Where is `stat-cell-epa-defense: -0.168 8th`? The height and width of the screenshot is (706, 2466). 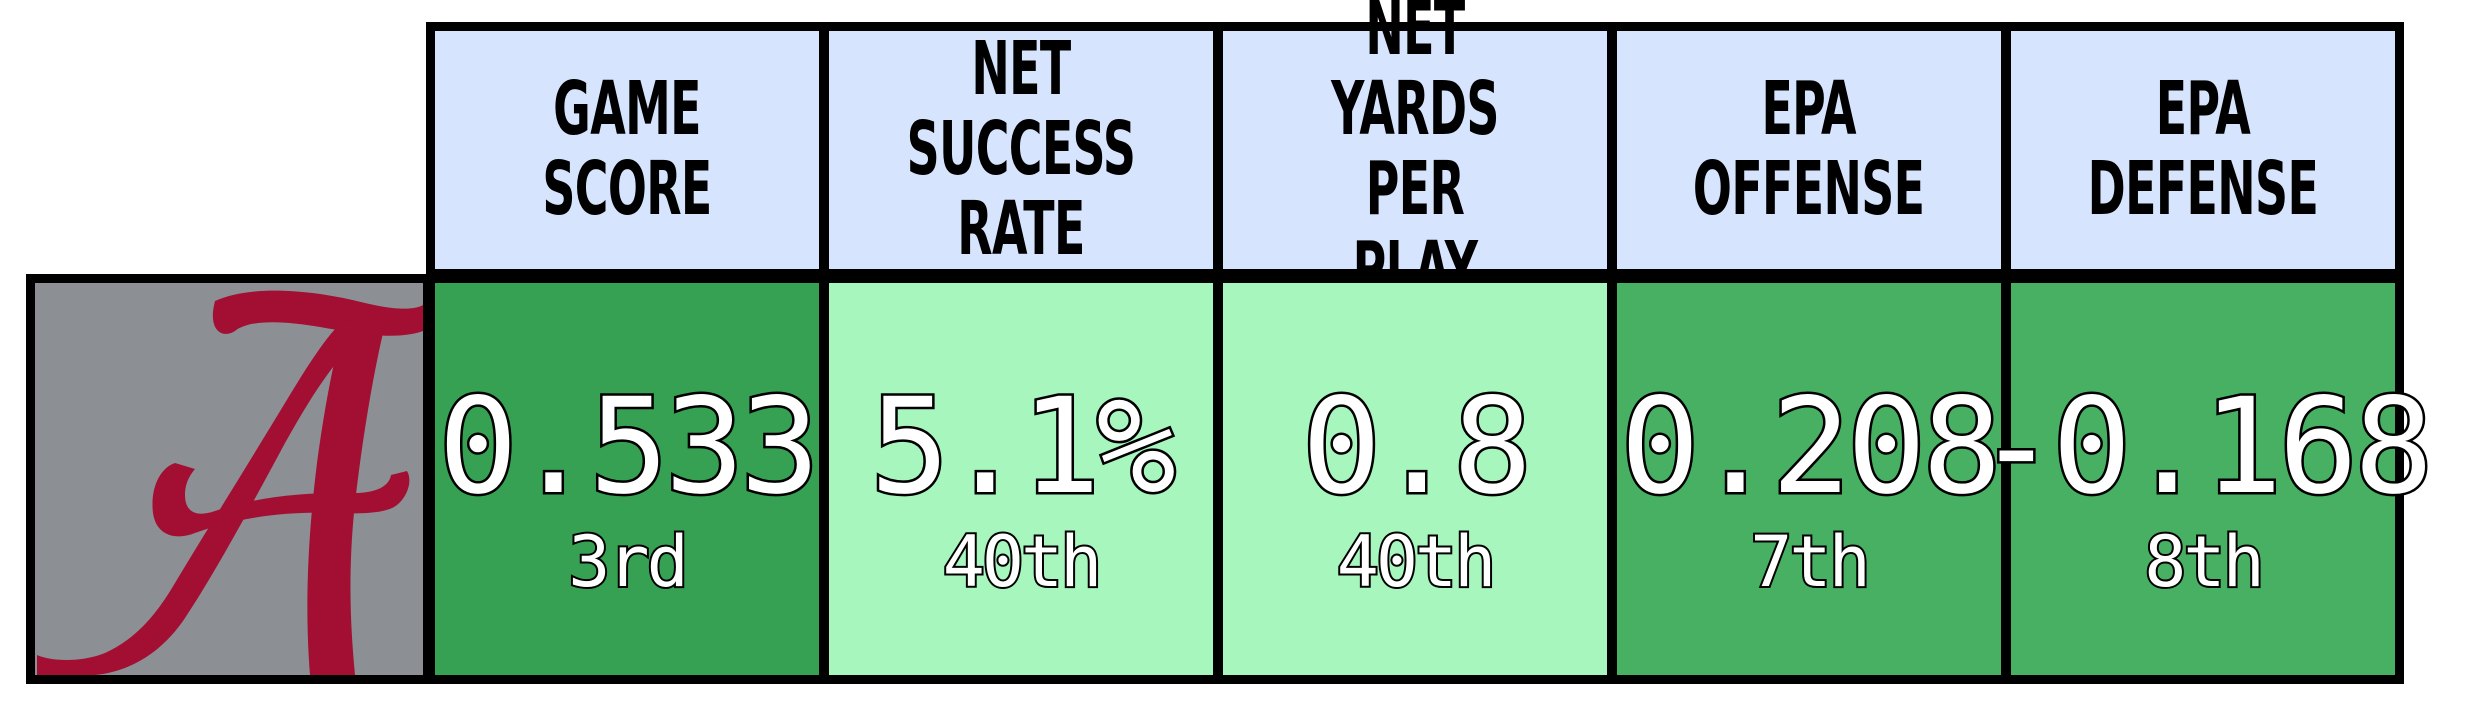
stat-cell-epa-defense: -0.168 8th is located at coordinates (2205, 479).